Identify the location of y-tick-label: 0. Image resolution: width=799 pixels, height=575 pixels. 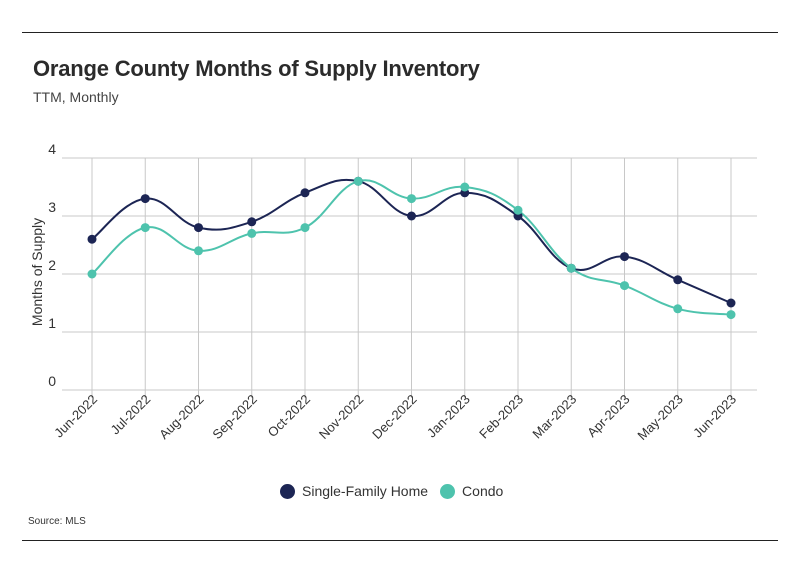
(52, 381).